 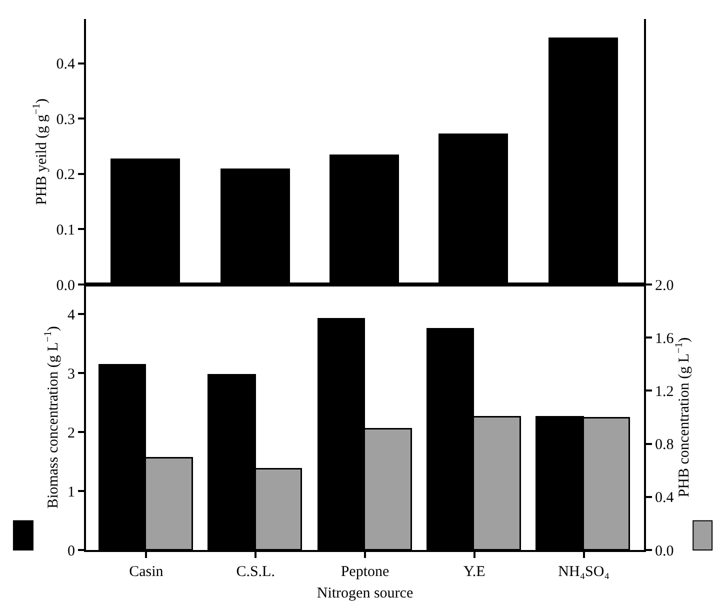 I want to click on x-tick-label: NH₄SO₄, so click(x=584, y=572).